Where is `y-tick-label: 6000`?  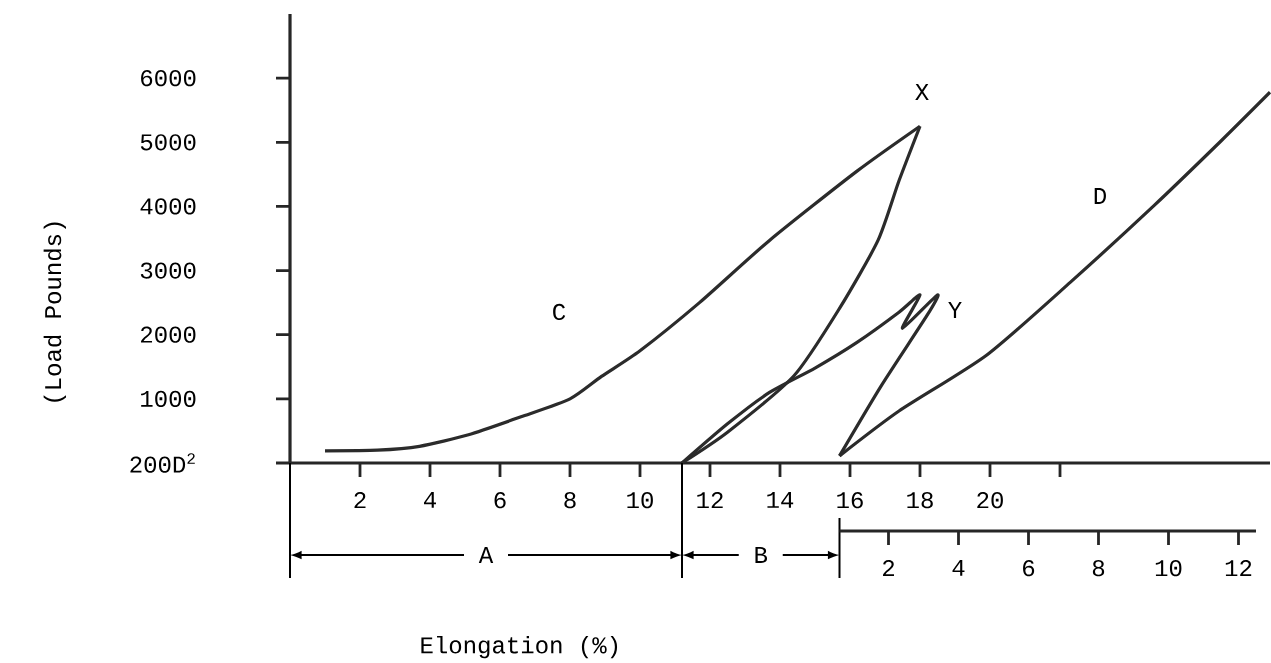 y-tick-label: 6000 is located at coordinates (168, 78).